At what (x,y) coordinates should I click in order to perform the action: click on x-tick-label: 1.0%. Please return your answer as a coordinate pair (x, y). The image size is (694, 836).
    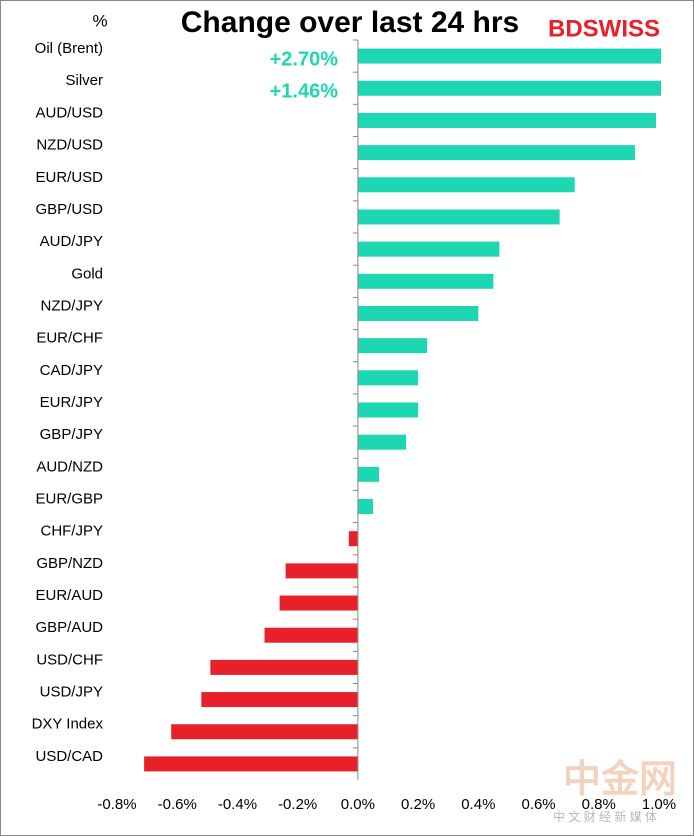
    Looking at the image, I should click on (659, 804).